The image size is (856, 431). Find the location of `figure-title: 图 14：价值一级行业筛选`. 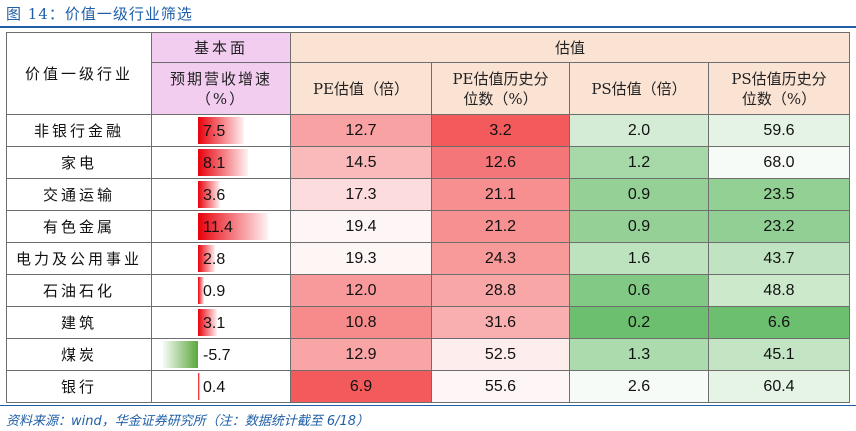

figure-title: 图 14：价值一级行业筛选 is located at coordinates (99, 14).